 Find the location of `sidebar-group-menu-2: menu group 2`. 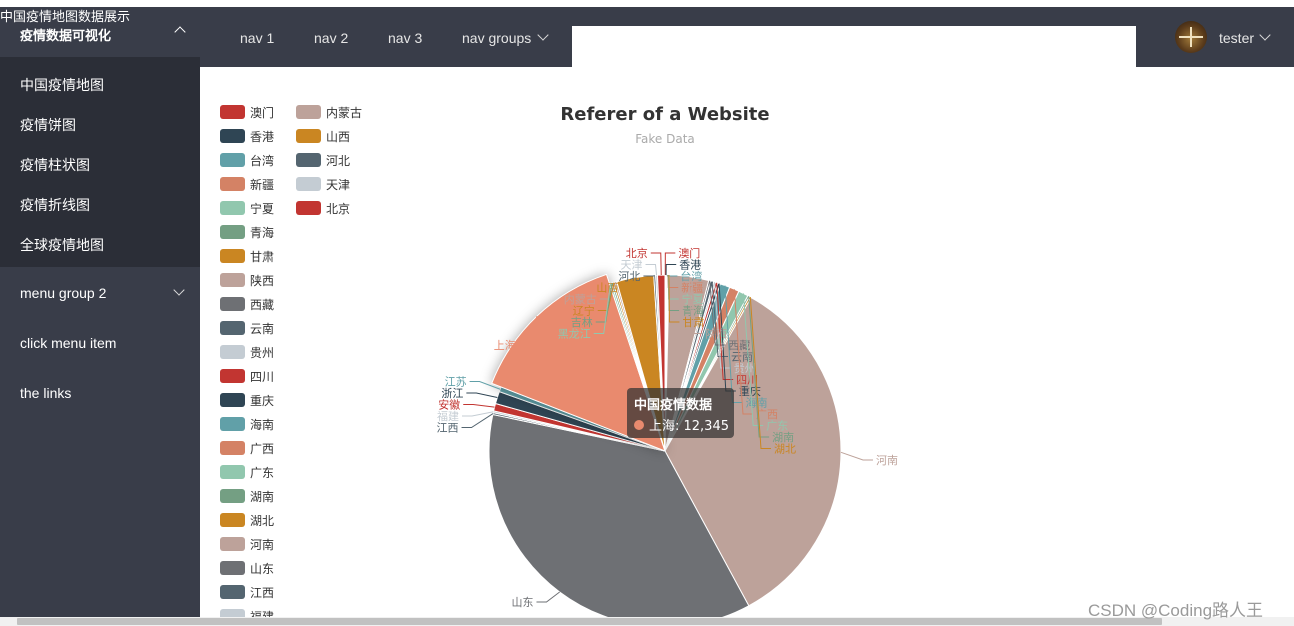

sidebar-group-menu-2: menu group 2 is located at coordinates (63, 293).